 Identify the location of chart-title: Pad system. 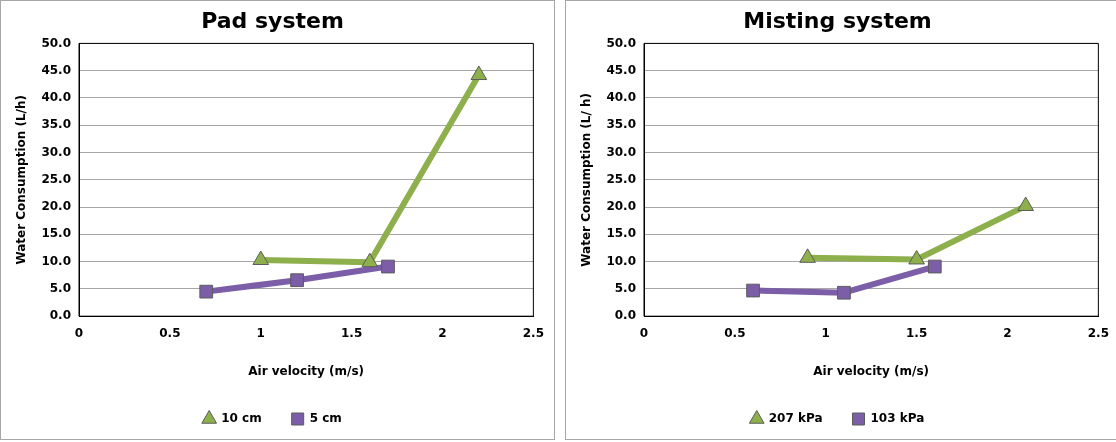
(272, 20).